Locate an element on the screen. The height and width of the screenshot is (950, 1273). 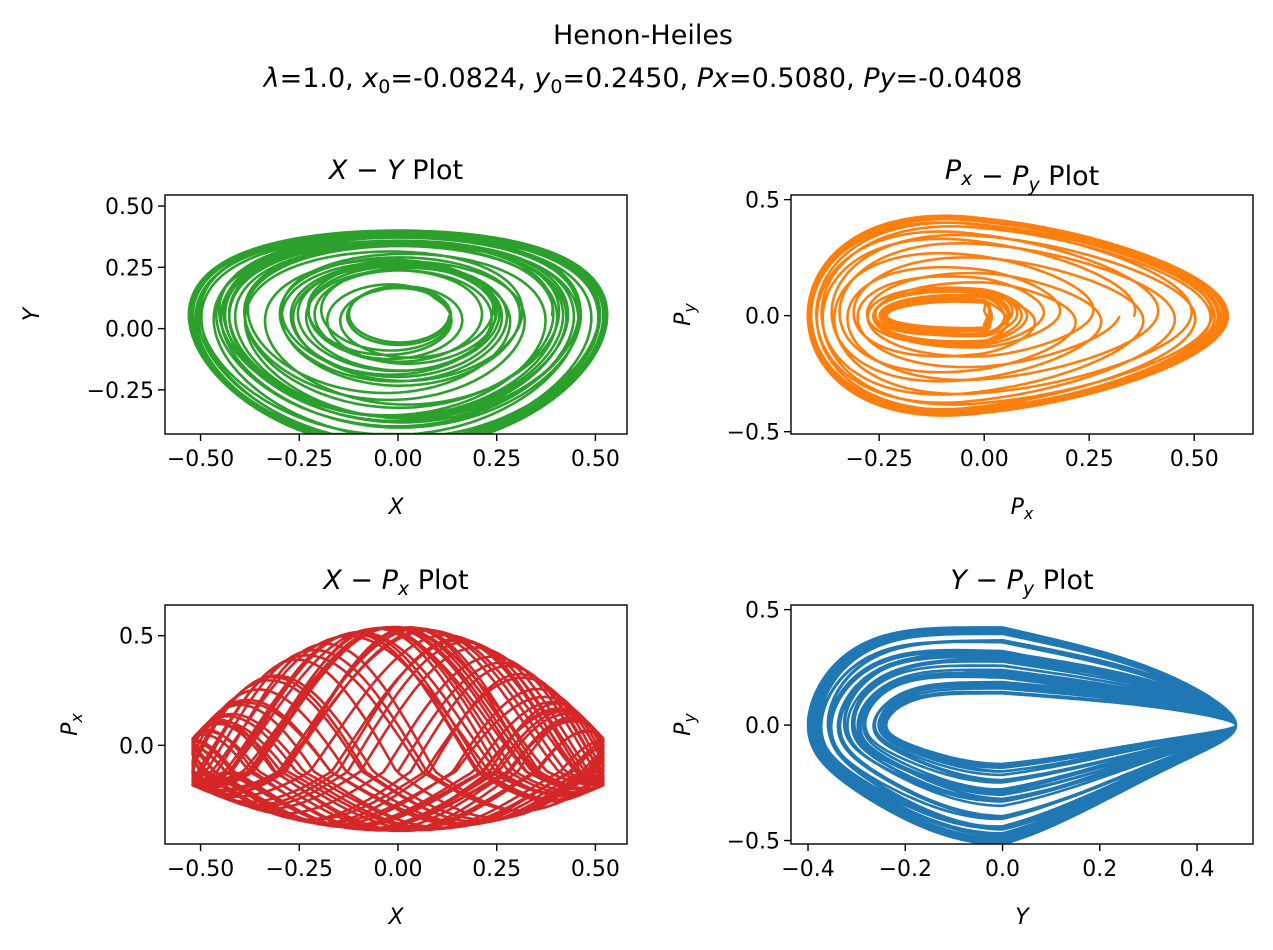
x-axis-label: Px is located at coordinates (1022, 509).